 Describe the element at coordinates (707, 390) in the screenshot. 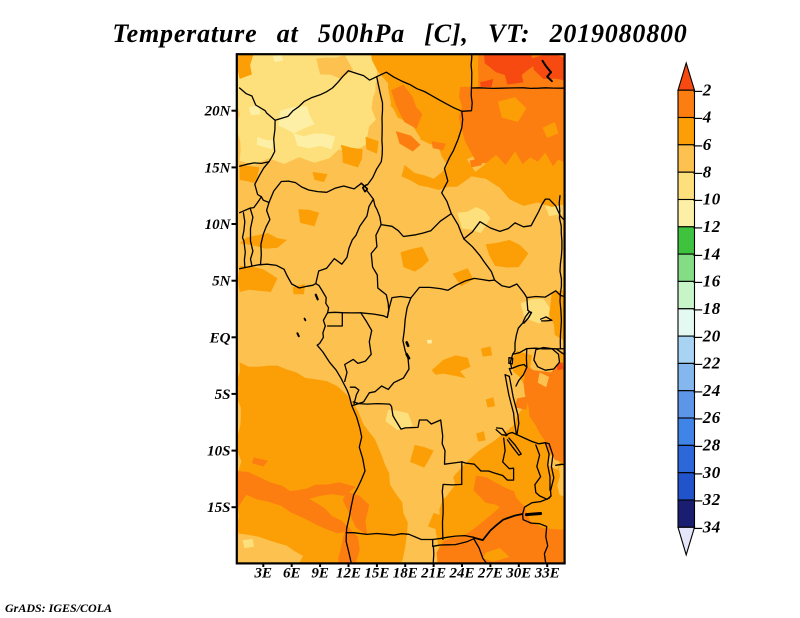

I see `svg-text: –24` at that location.